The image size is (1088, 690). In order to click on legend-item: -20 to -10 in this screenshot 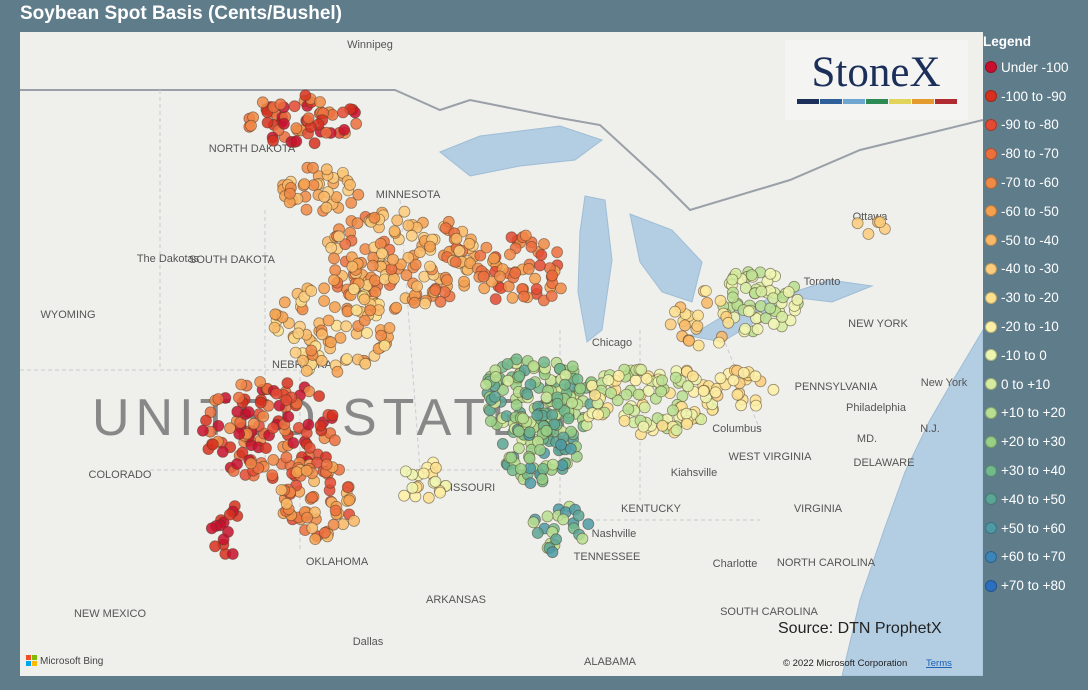, I will do `click(1035, 326)`.